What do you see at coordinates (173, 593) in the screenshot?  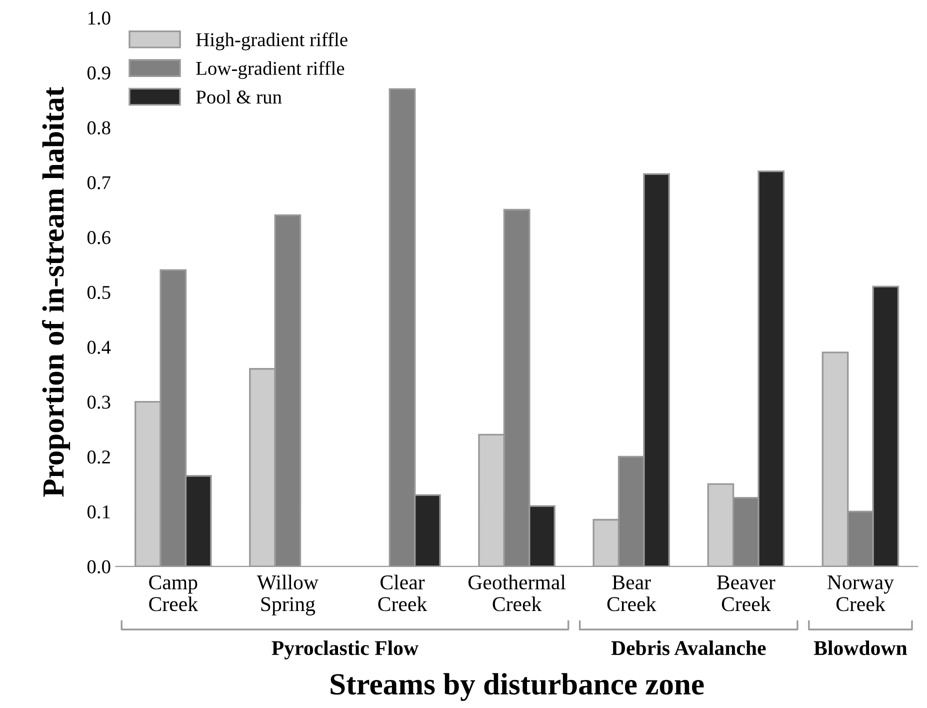 I see `x-tick-label: Camp Creek` at bounding box center [173, 593].